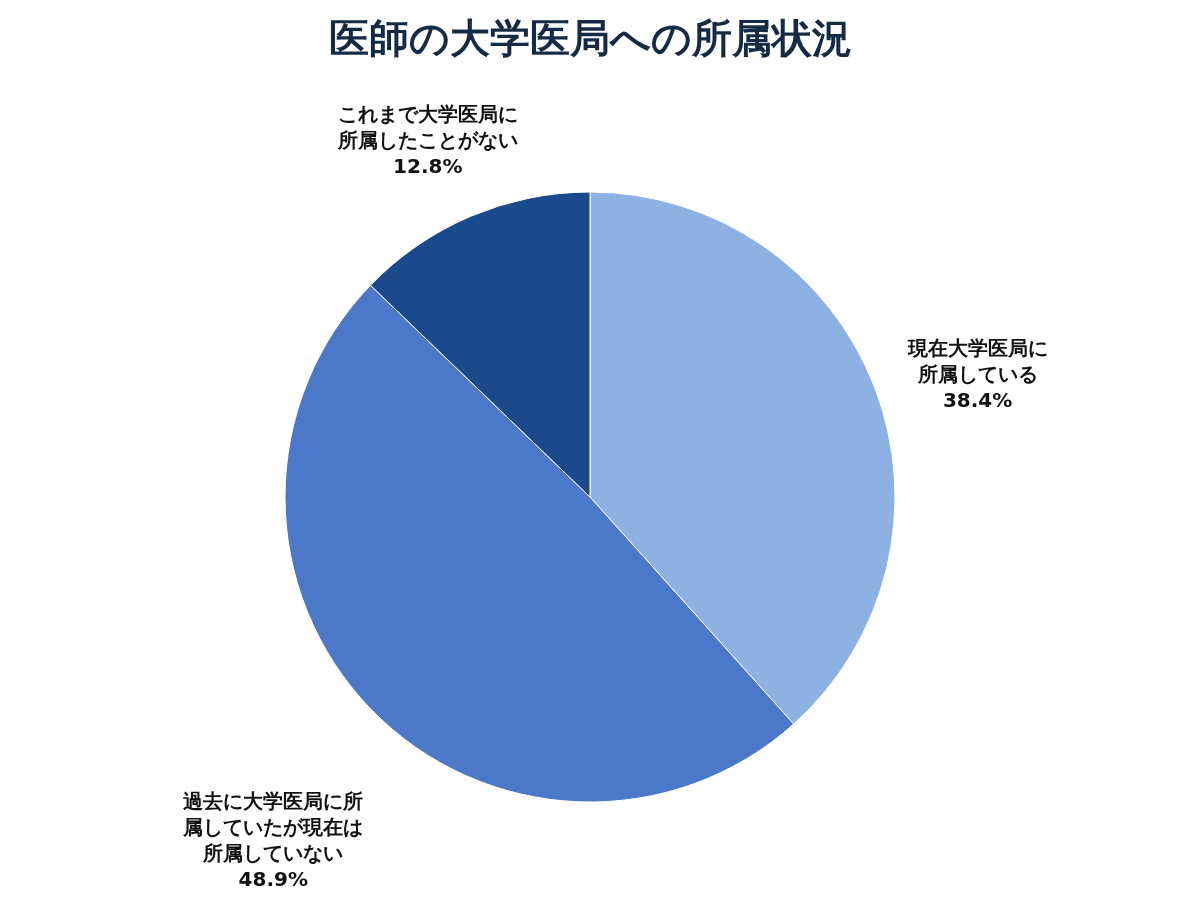  I want to click on slice-label: これまで大学医局に所属したことがない, so click(427, 127).